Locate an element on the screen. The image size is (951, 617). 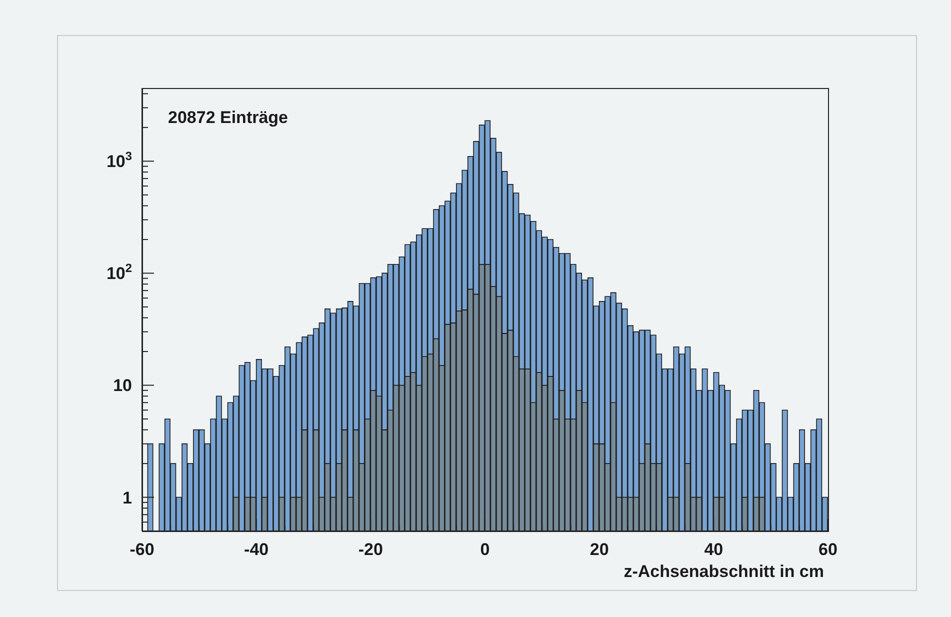
y-tick-label: 10$^{3}$ is located at coordinates (119, 160).